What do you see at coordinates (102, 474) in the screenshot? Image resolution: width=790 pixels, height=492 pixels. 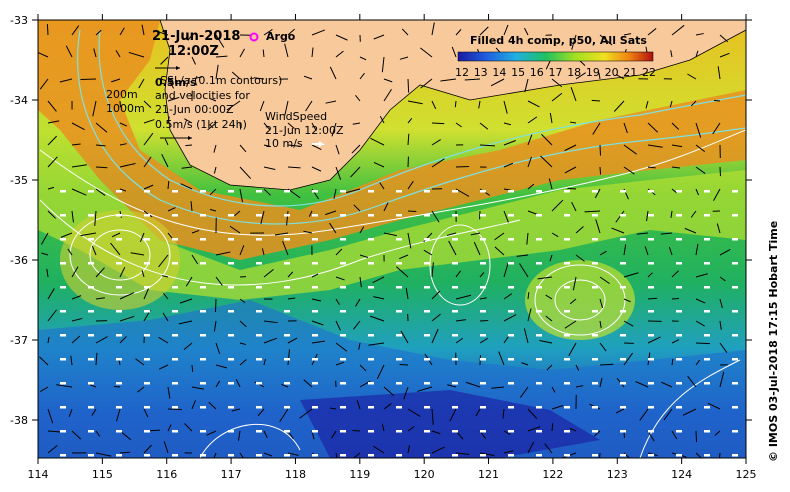 I see `lon-tick-label: 115` at bounding box center [102, 474].